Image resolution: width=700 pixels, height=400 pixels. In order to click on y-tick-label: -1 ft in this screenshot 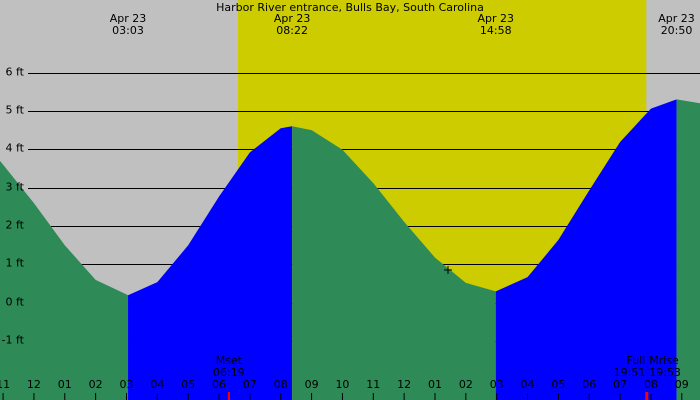, I will do `click(13, 340)`.